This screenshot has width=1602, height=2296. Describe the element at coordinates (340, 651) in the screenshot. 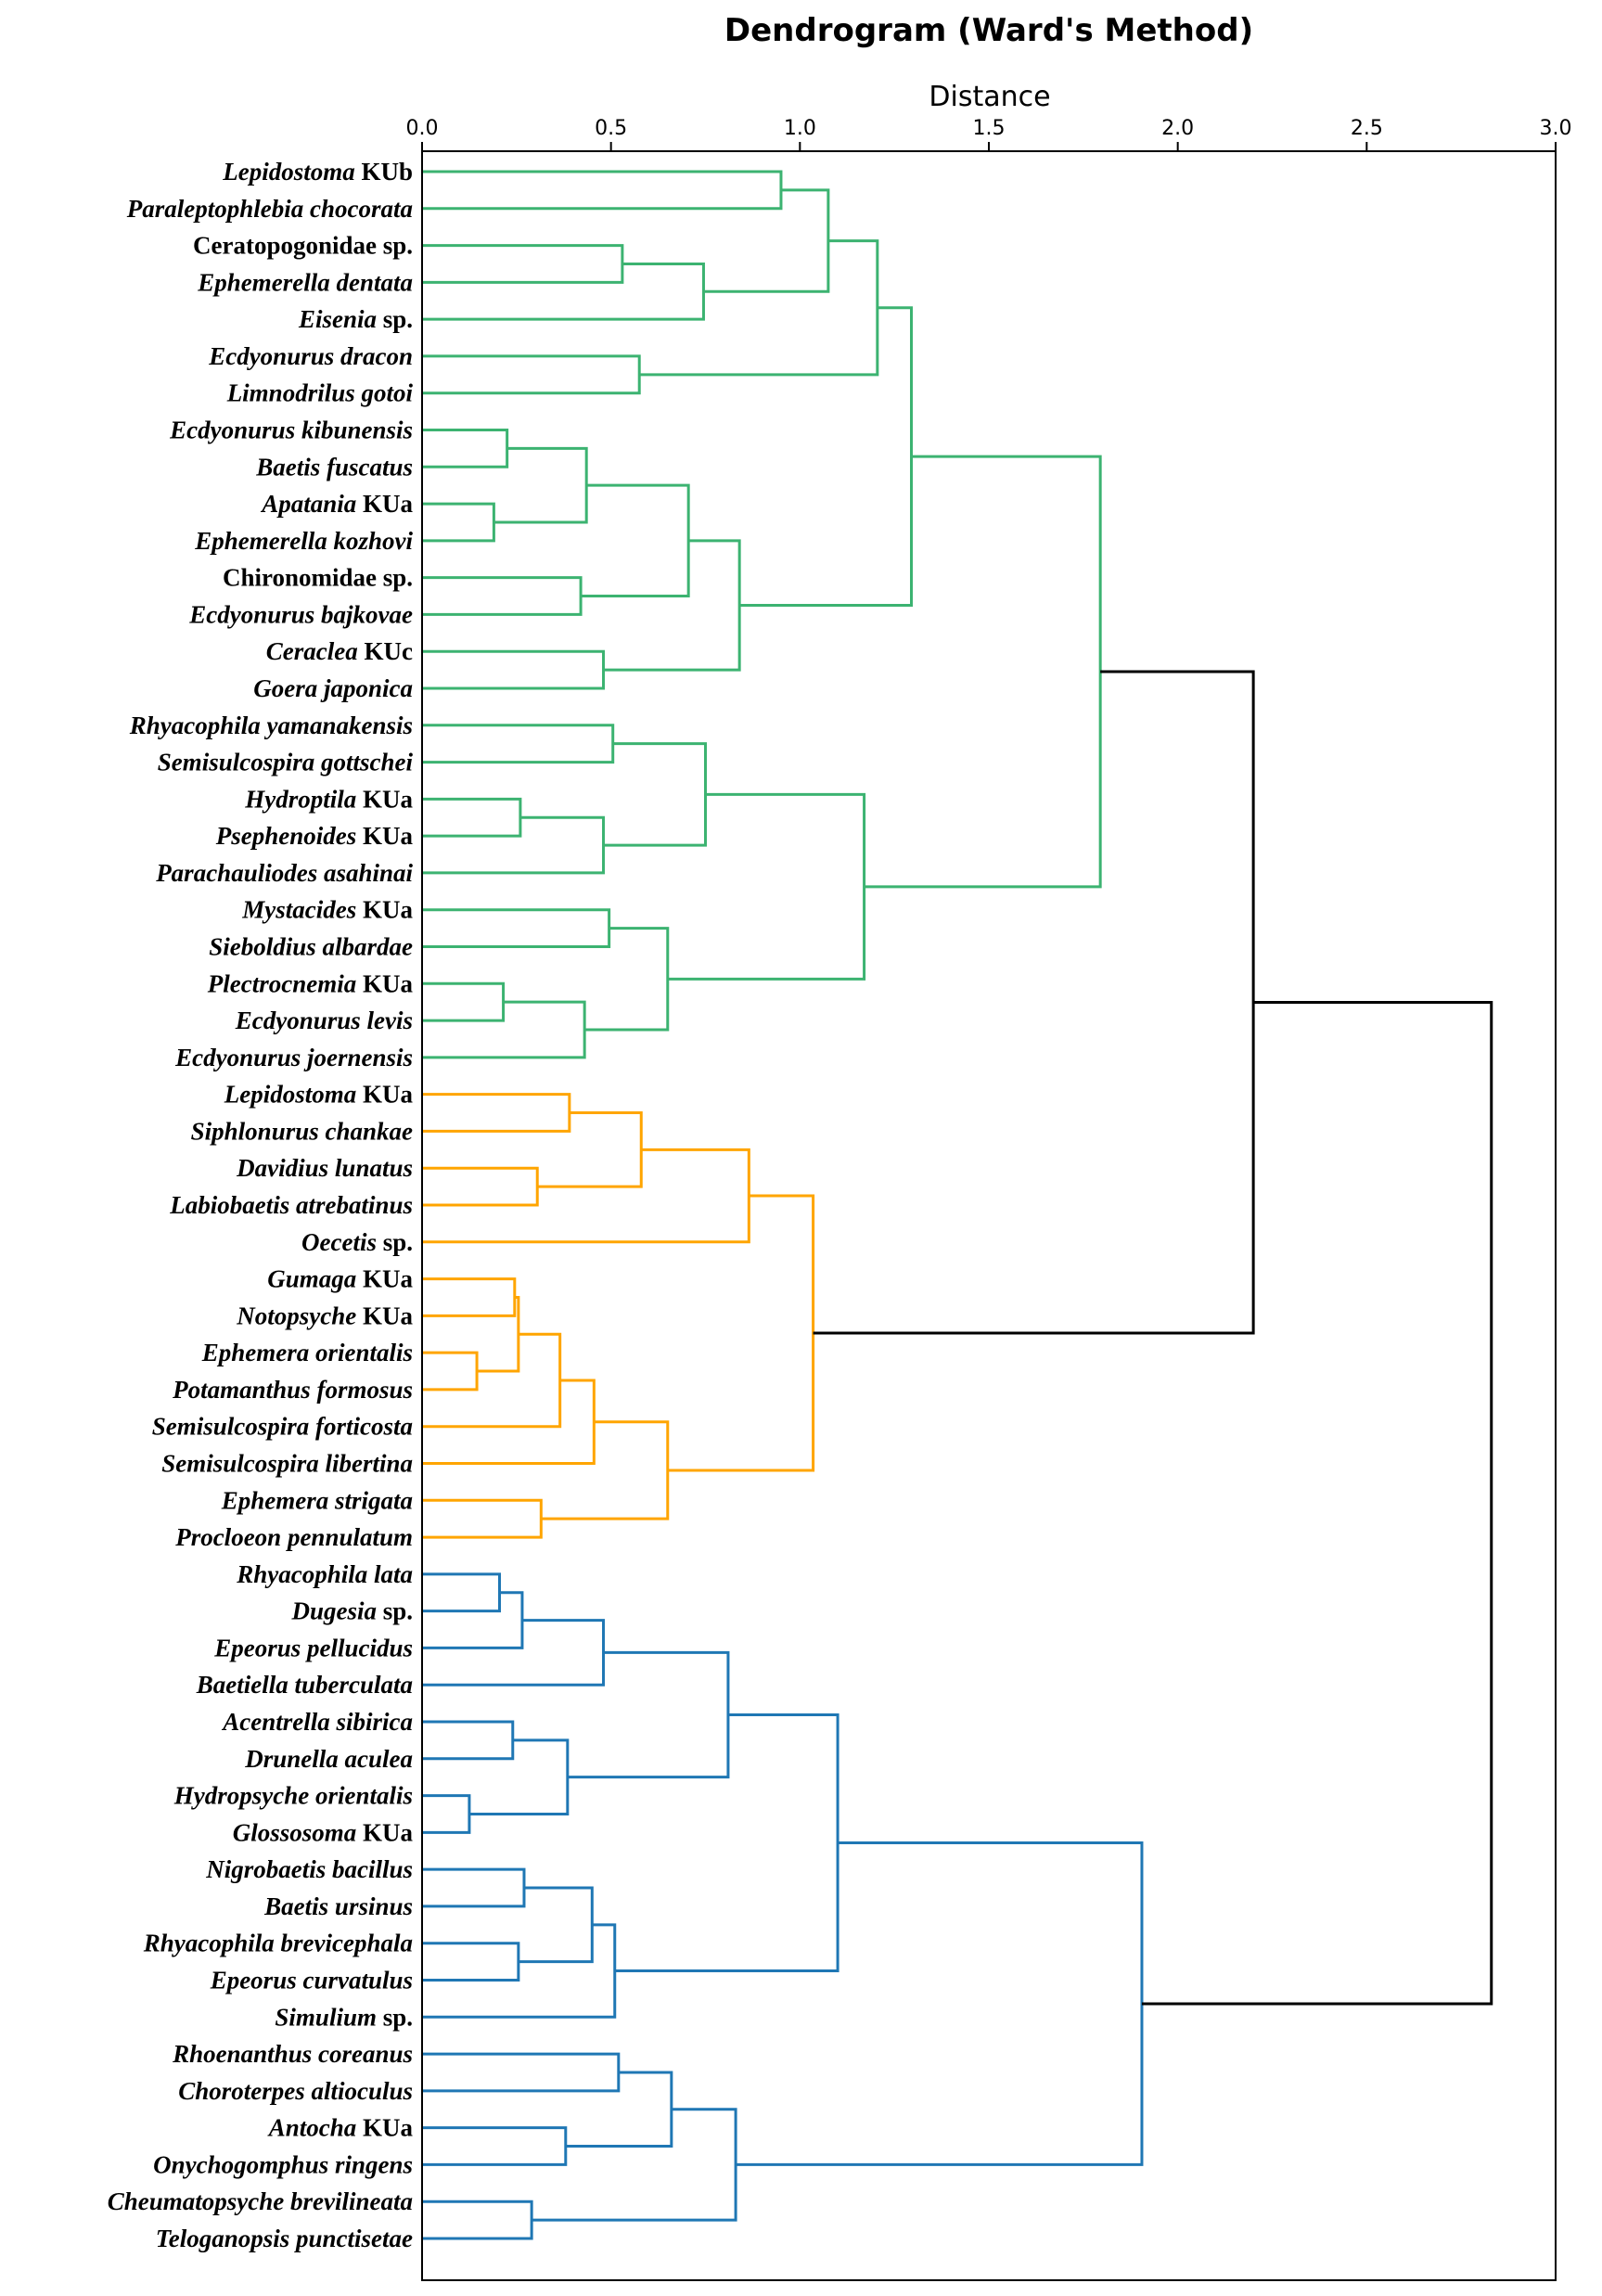

I see `leaf-label: Ceraclea KUc` at that location.